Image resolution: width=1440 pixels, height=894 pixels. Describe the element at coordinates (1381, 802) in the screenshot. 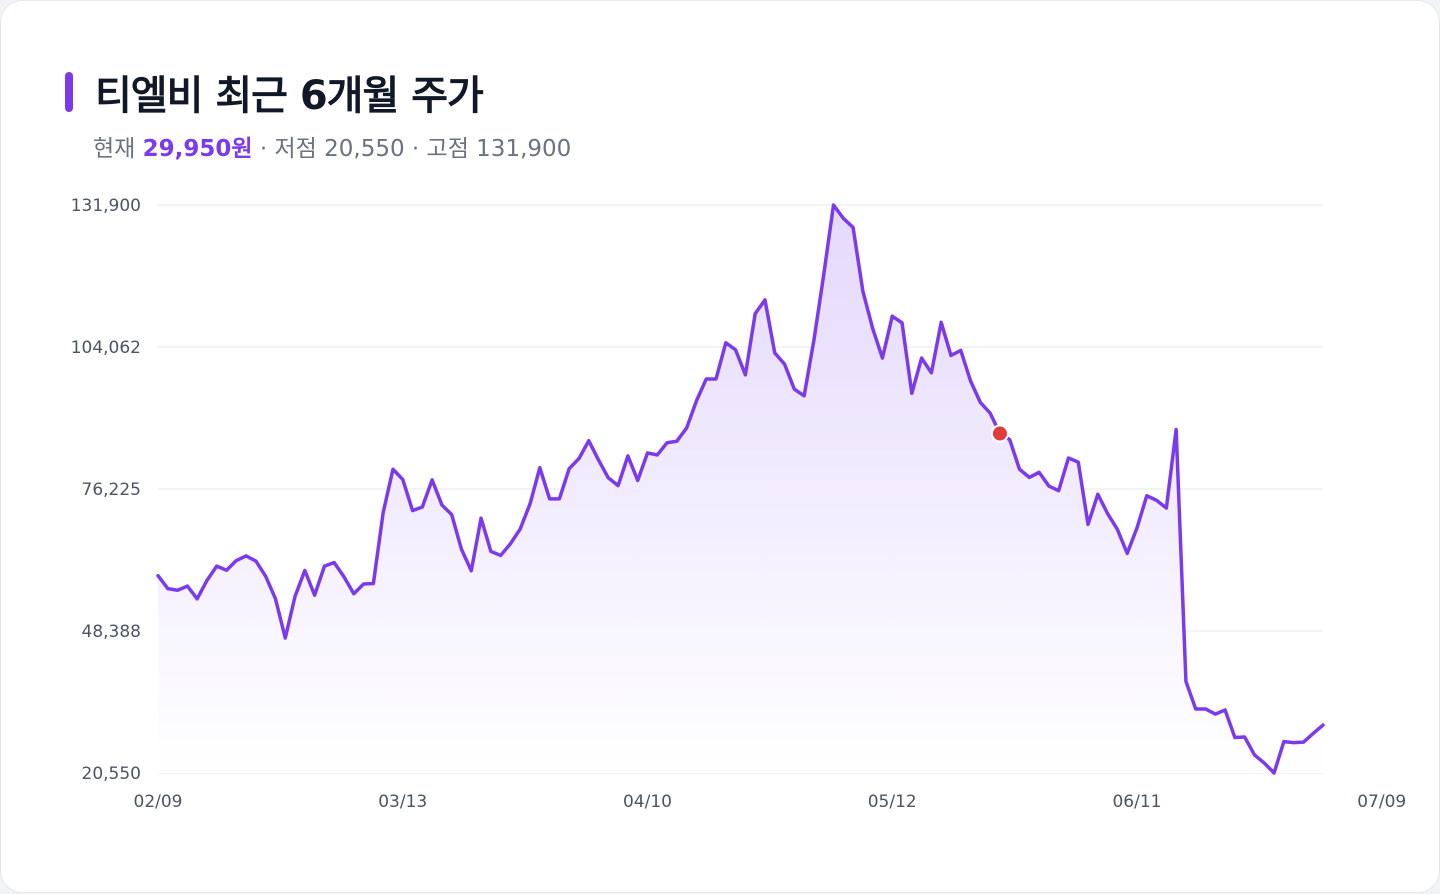

I see `x-tick-label: 07/09` at that location.